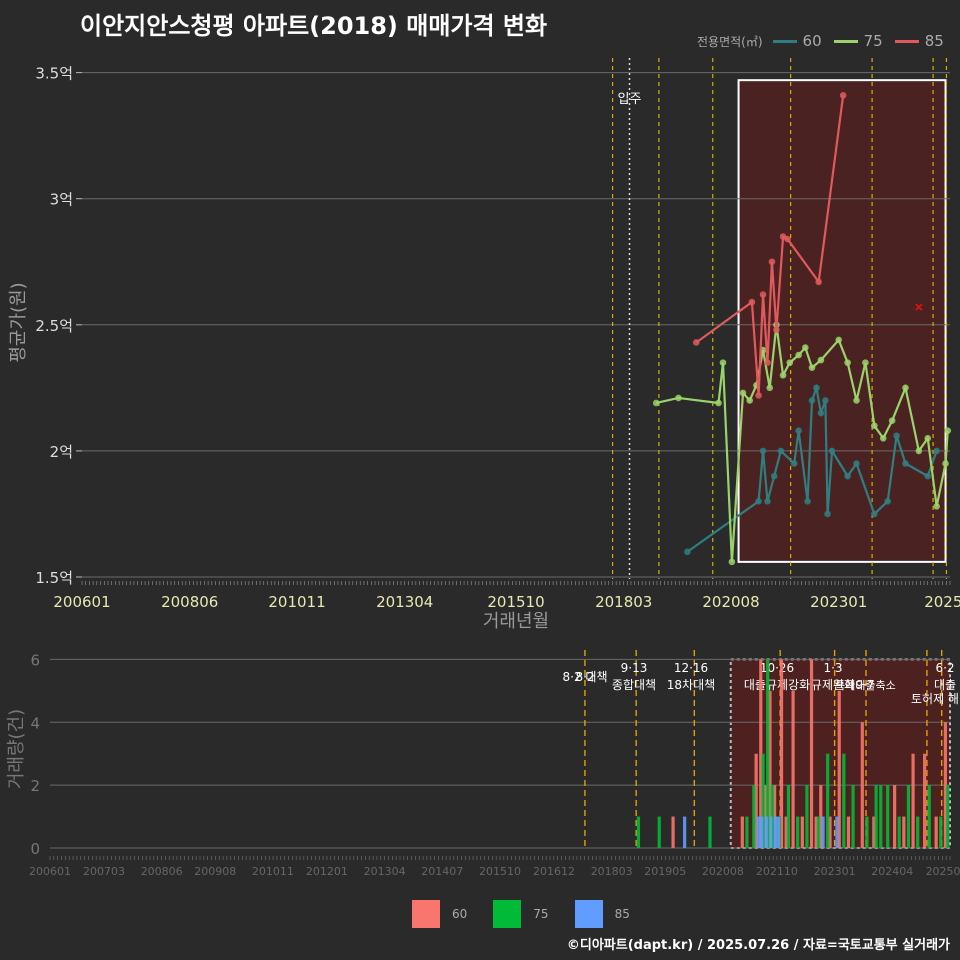 This screenshot has height=960, width=960. I want to click on legend-item-75: 75, so click(858, 41).